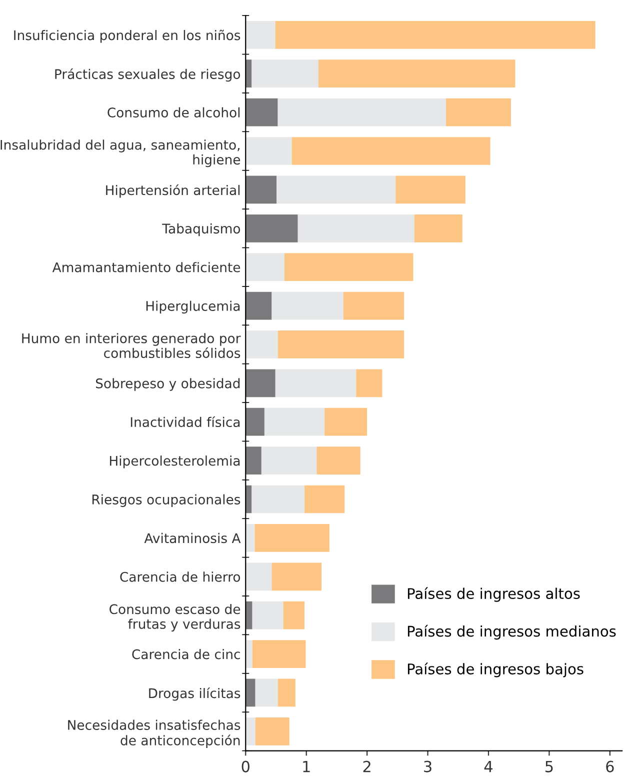 Image resolution: width=638 pixels, height=778 pixels. I want to click on y-tick-label: Hipercolesterolemia, so click(175, 462).